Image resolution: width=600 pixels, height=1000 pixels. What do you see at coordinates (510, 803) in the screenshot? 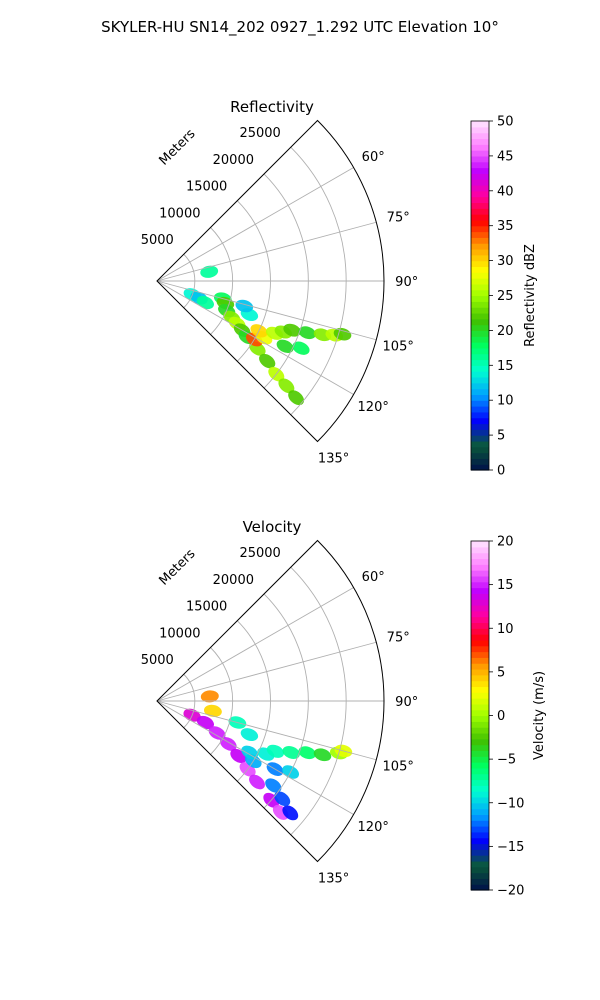
I see `colorbar-tick-label: −10` at bounding box center [510, 803].